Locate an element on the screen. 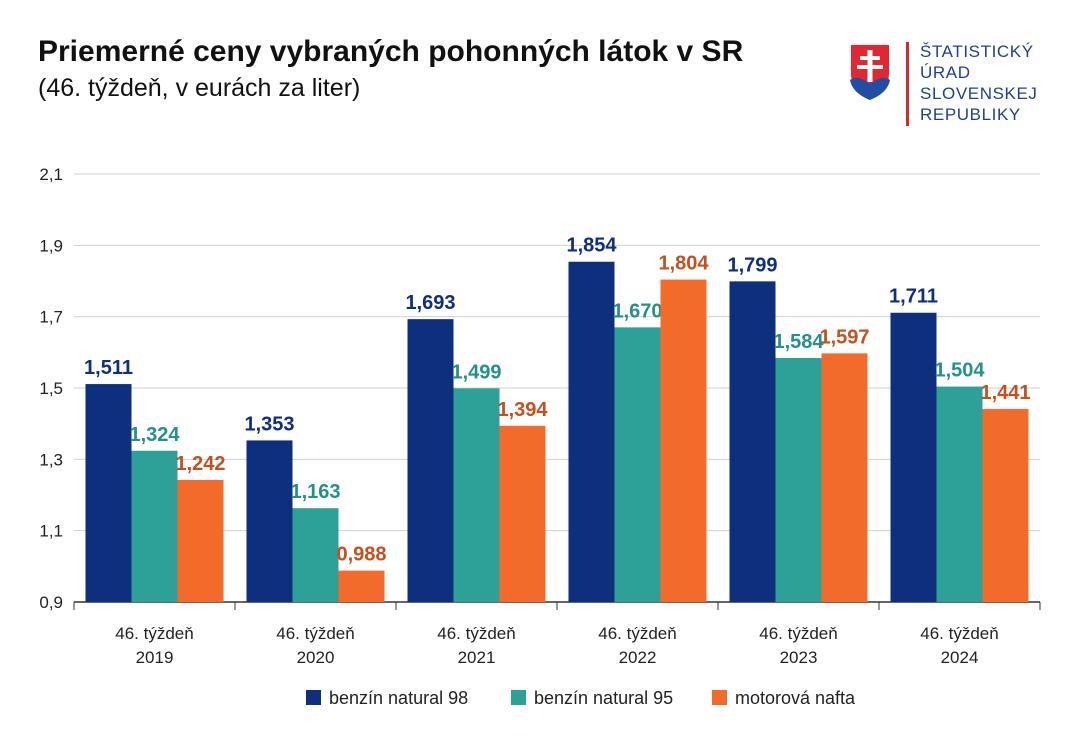  data-label: 1,804 is located at coordinates (683, 264).